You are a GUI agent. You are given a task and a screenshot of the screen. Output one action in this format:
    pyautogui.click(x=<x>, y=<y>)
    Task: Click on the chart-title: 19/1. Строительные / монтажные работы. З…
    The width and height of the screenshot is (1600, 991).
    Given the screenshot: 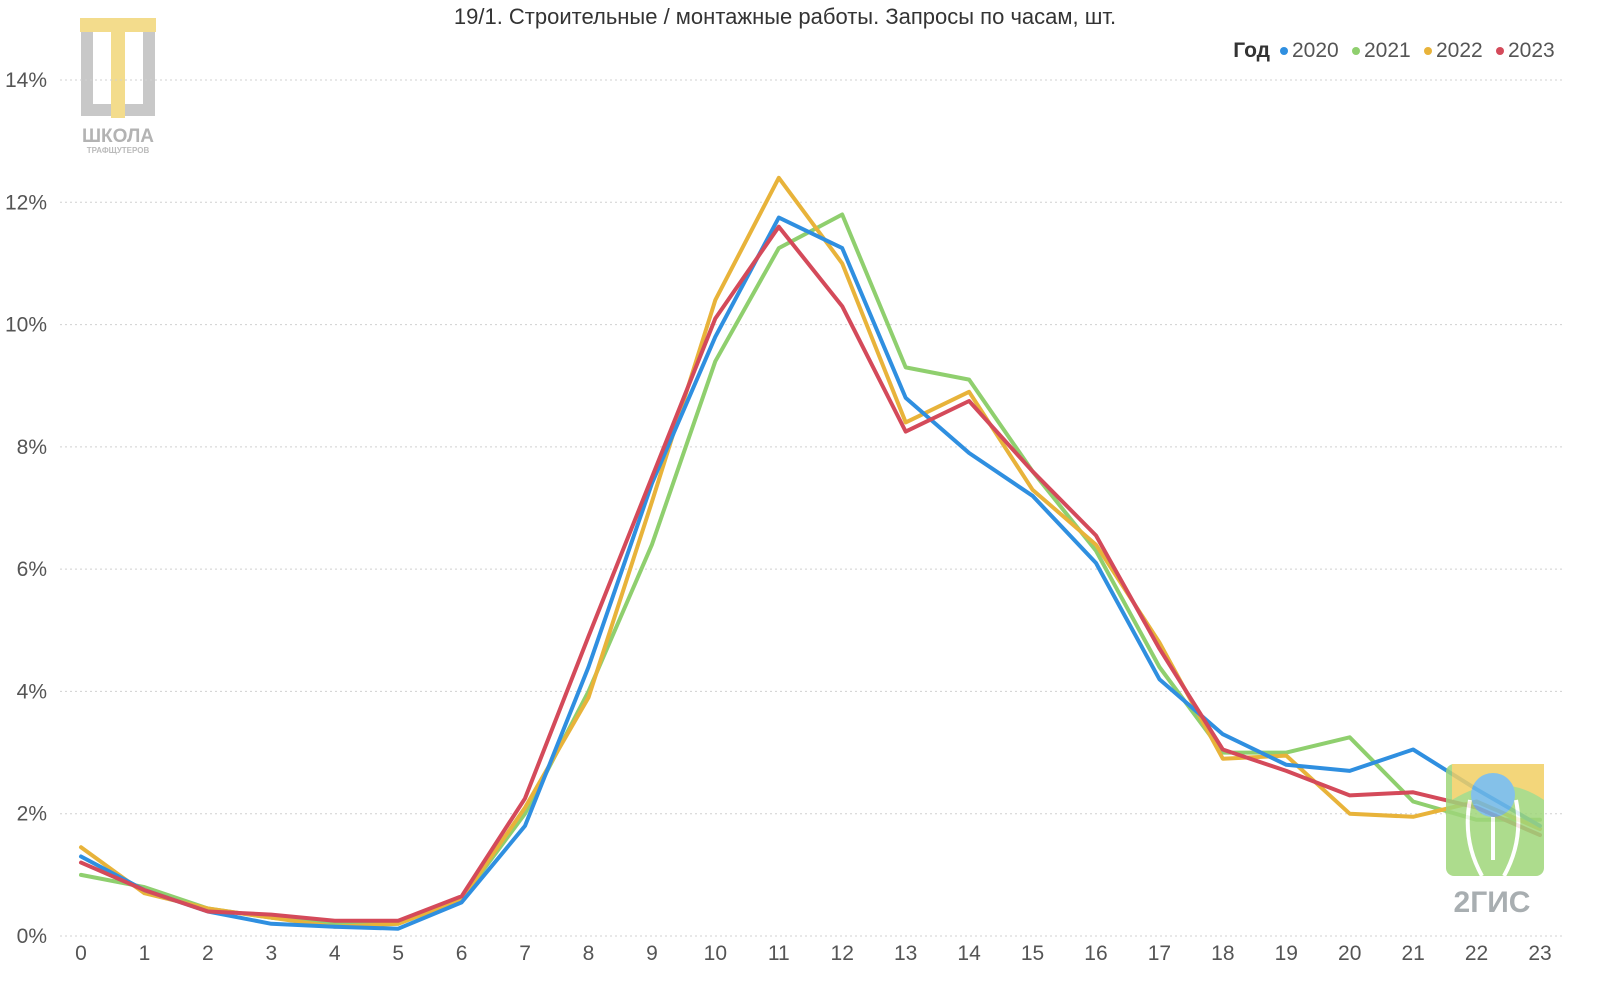 What is the action you would take?
    pyautogui.click(x=785, y=16)
    